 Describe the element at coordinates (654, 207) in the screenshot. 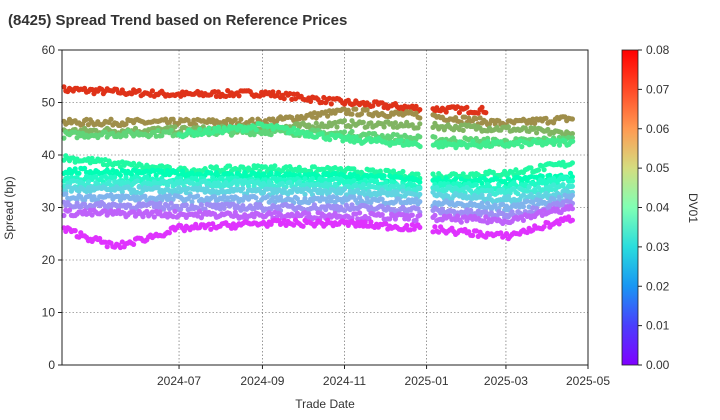

I see `colorbar-ticks: 0.00 0.01 0.02 0.03 0.04 0.05 0.06 0.07 0.08` at that location.